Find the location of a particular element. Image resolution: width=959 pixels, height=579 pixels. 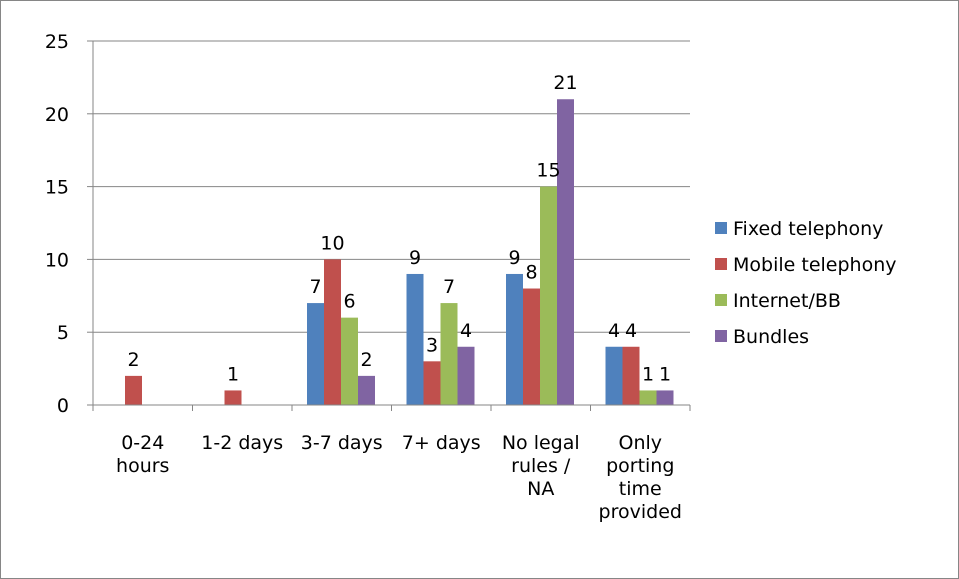

data-label: 8 is located at coordinates (531, 273).